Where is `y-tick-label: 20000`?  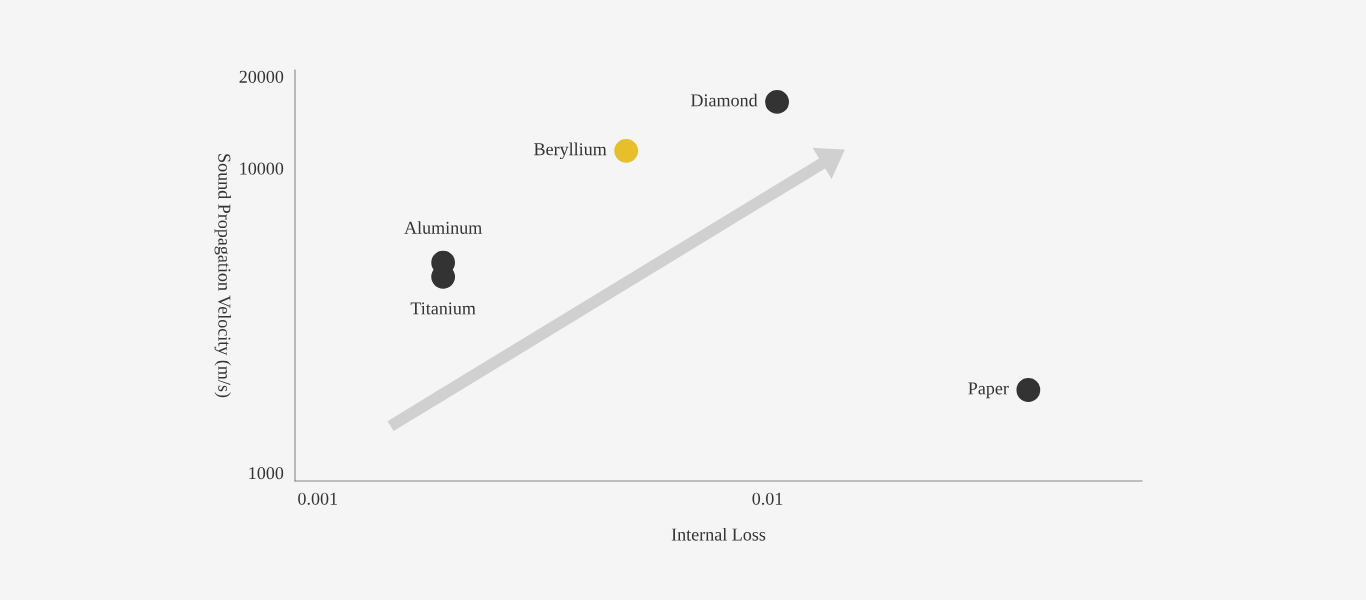
y-tick-label: 20000 is located at coordinates (261, 76).